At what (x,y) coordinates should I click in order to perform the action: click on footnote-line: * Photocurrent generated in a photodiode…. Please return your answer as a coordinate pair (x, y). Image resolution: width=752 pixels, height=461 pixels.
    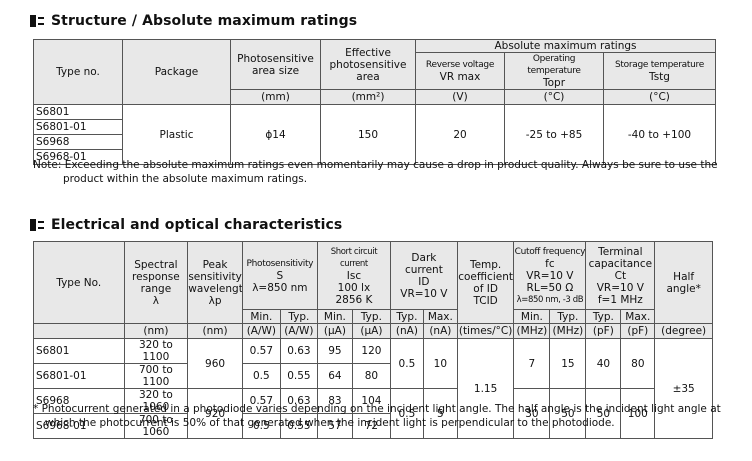
    Looking at the image, I should click on (377, 409).